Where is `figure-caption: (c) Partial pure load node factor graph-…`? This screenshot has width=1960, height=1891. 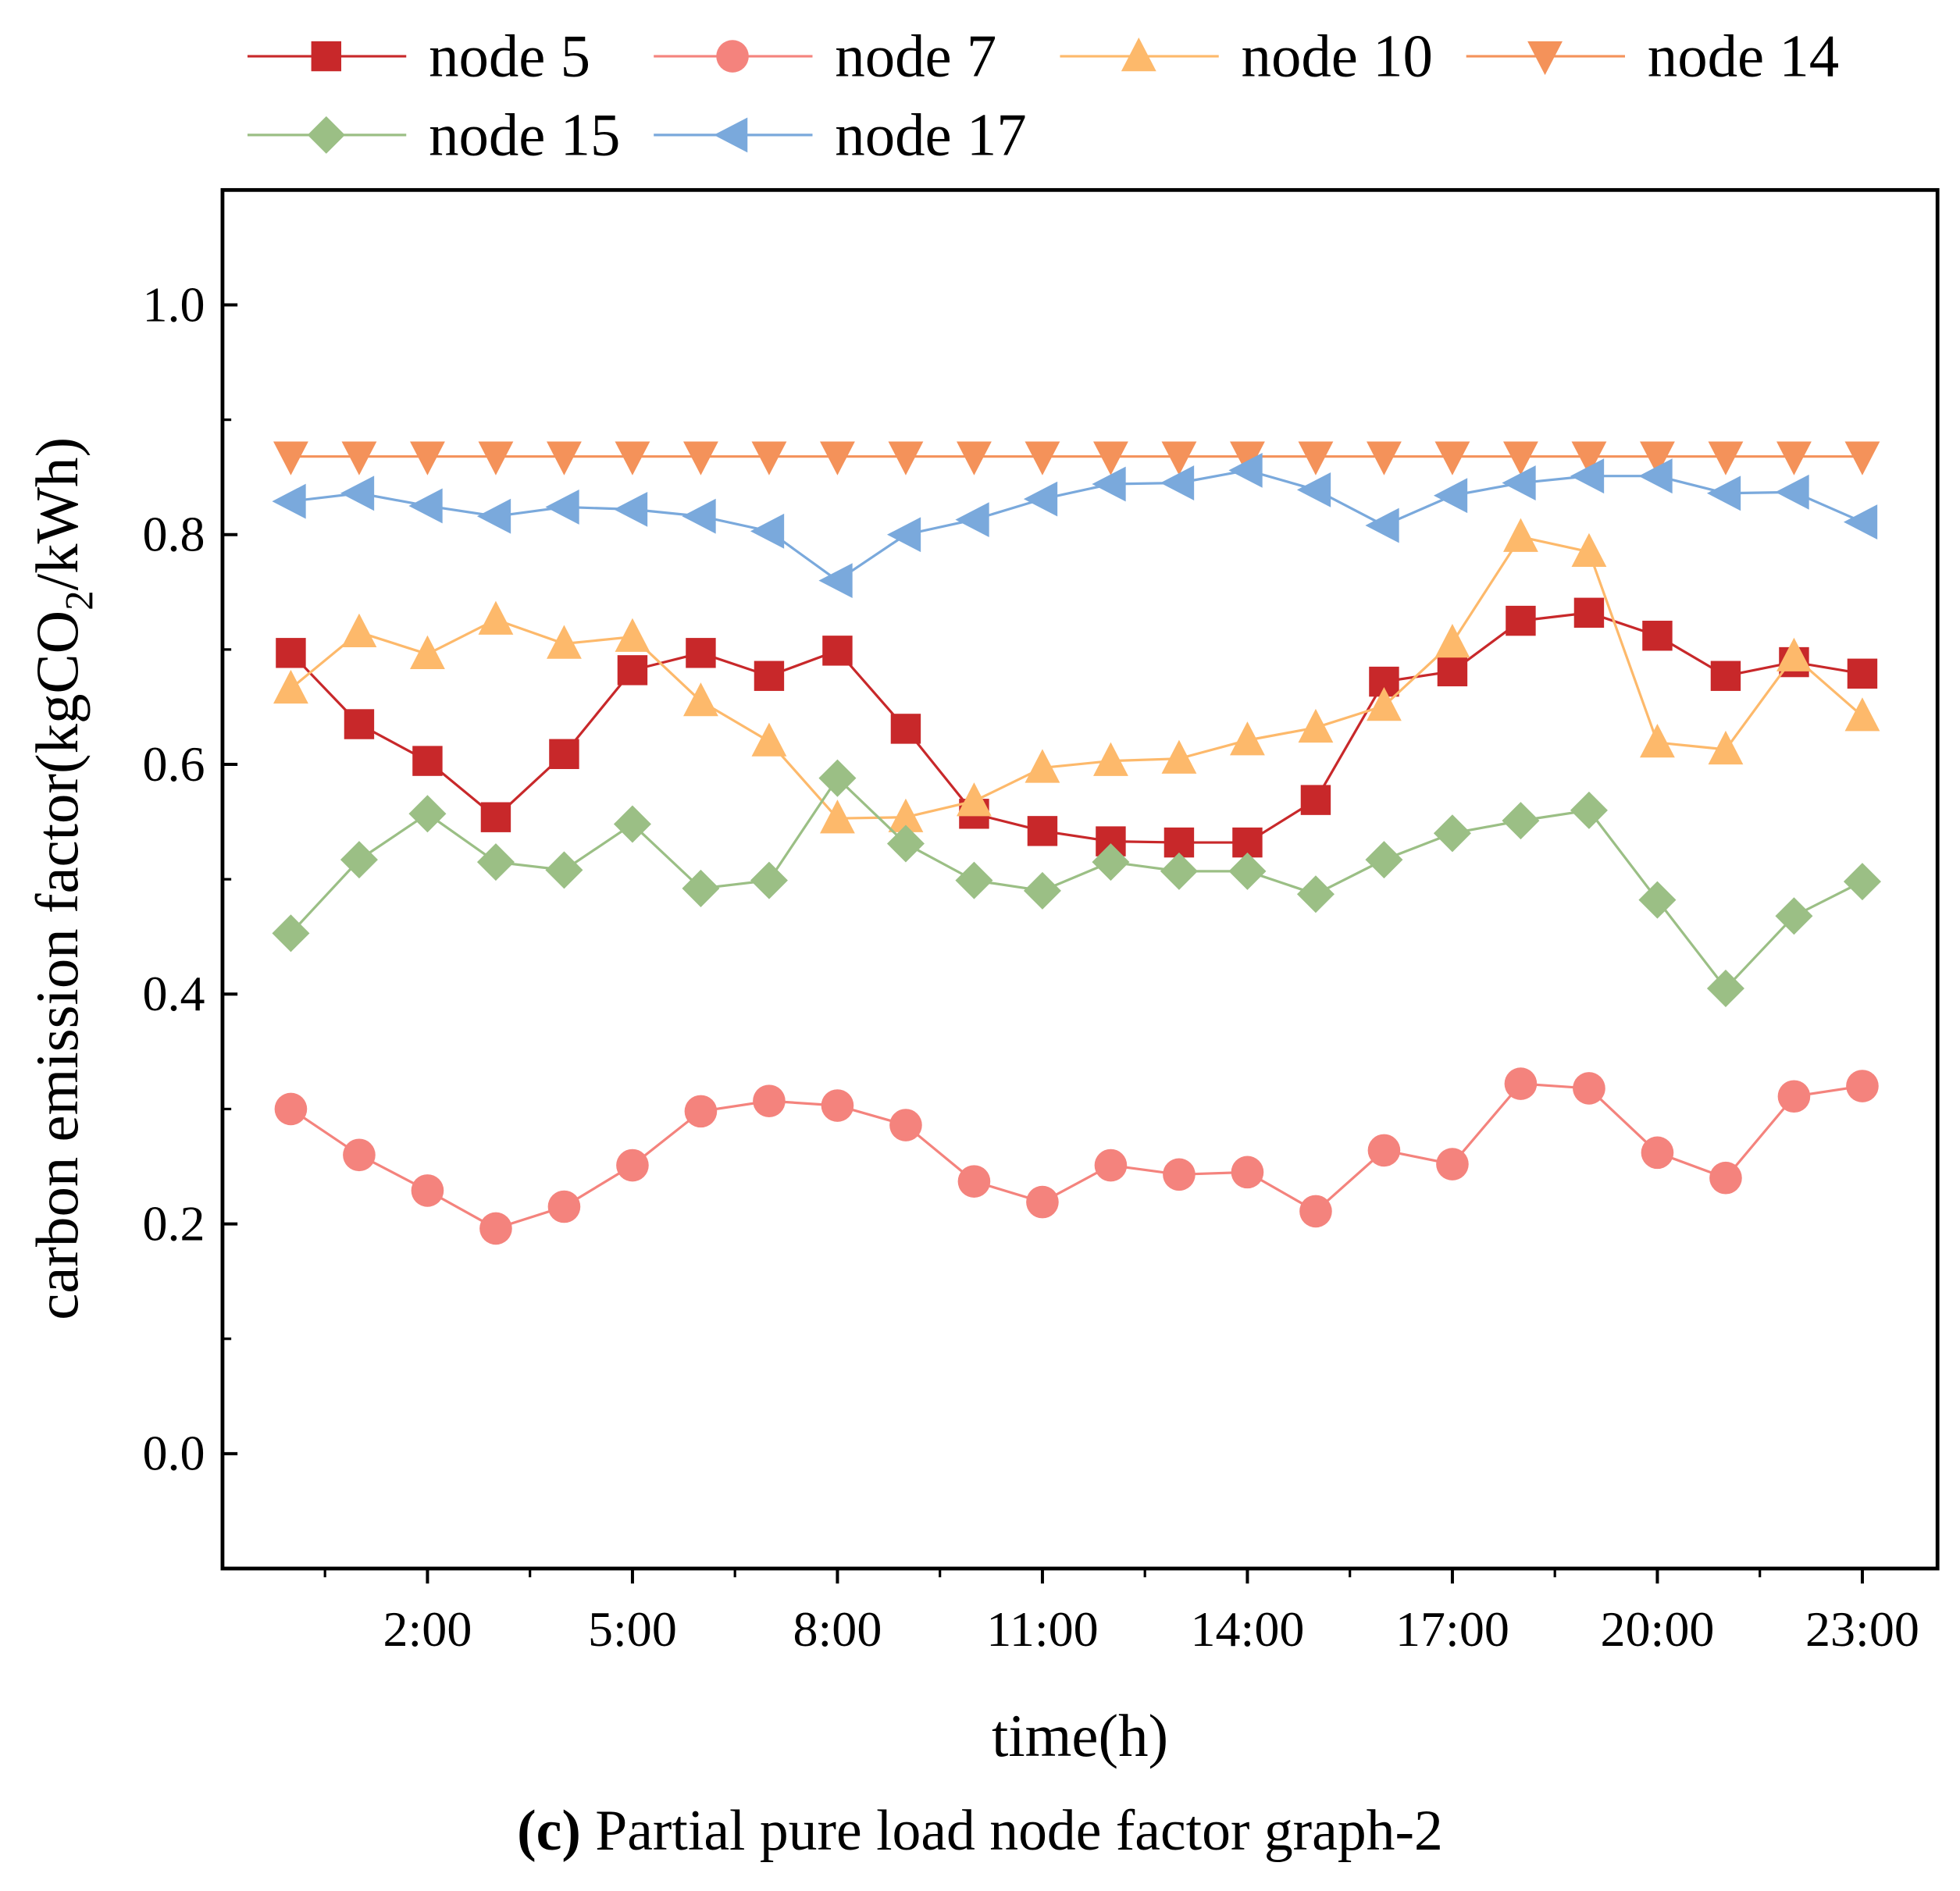
figure-caption: (c) Partial pure load node factor graph-… is located at coordinates (980, 1830).